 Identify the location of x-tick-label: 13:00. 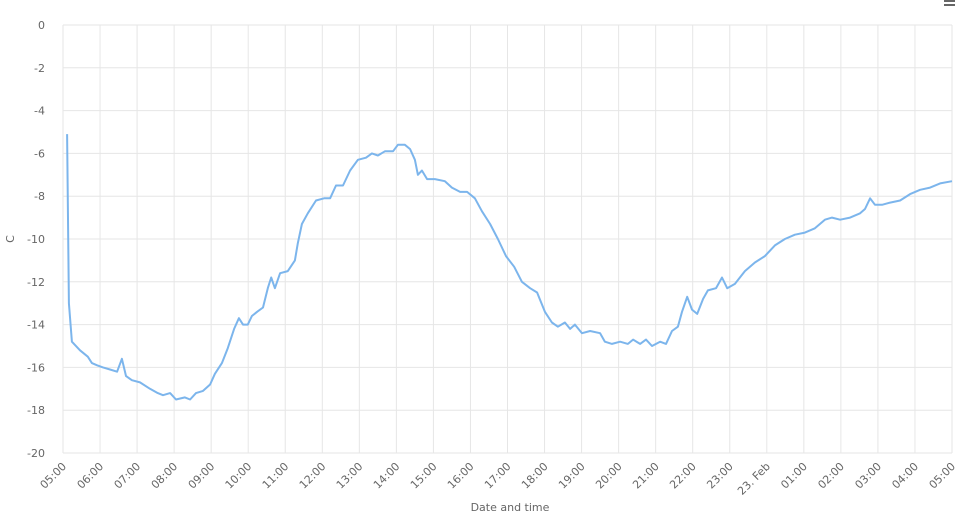
(350, 476).